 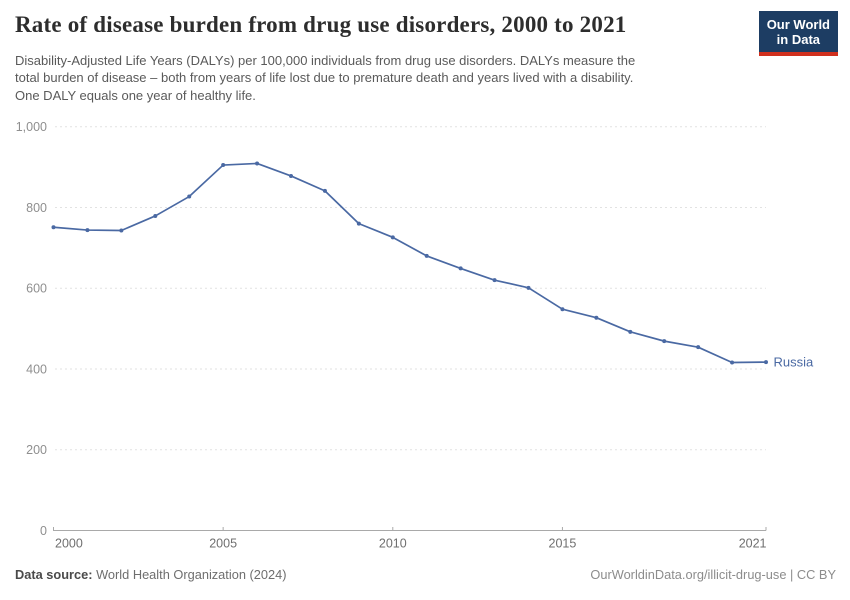 I want to click on data-point-2015, so click(x=562, y=309).